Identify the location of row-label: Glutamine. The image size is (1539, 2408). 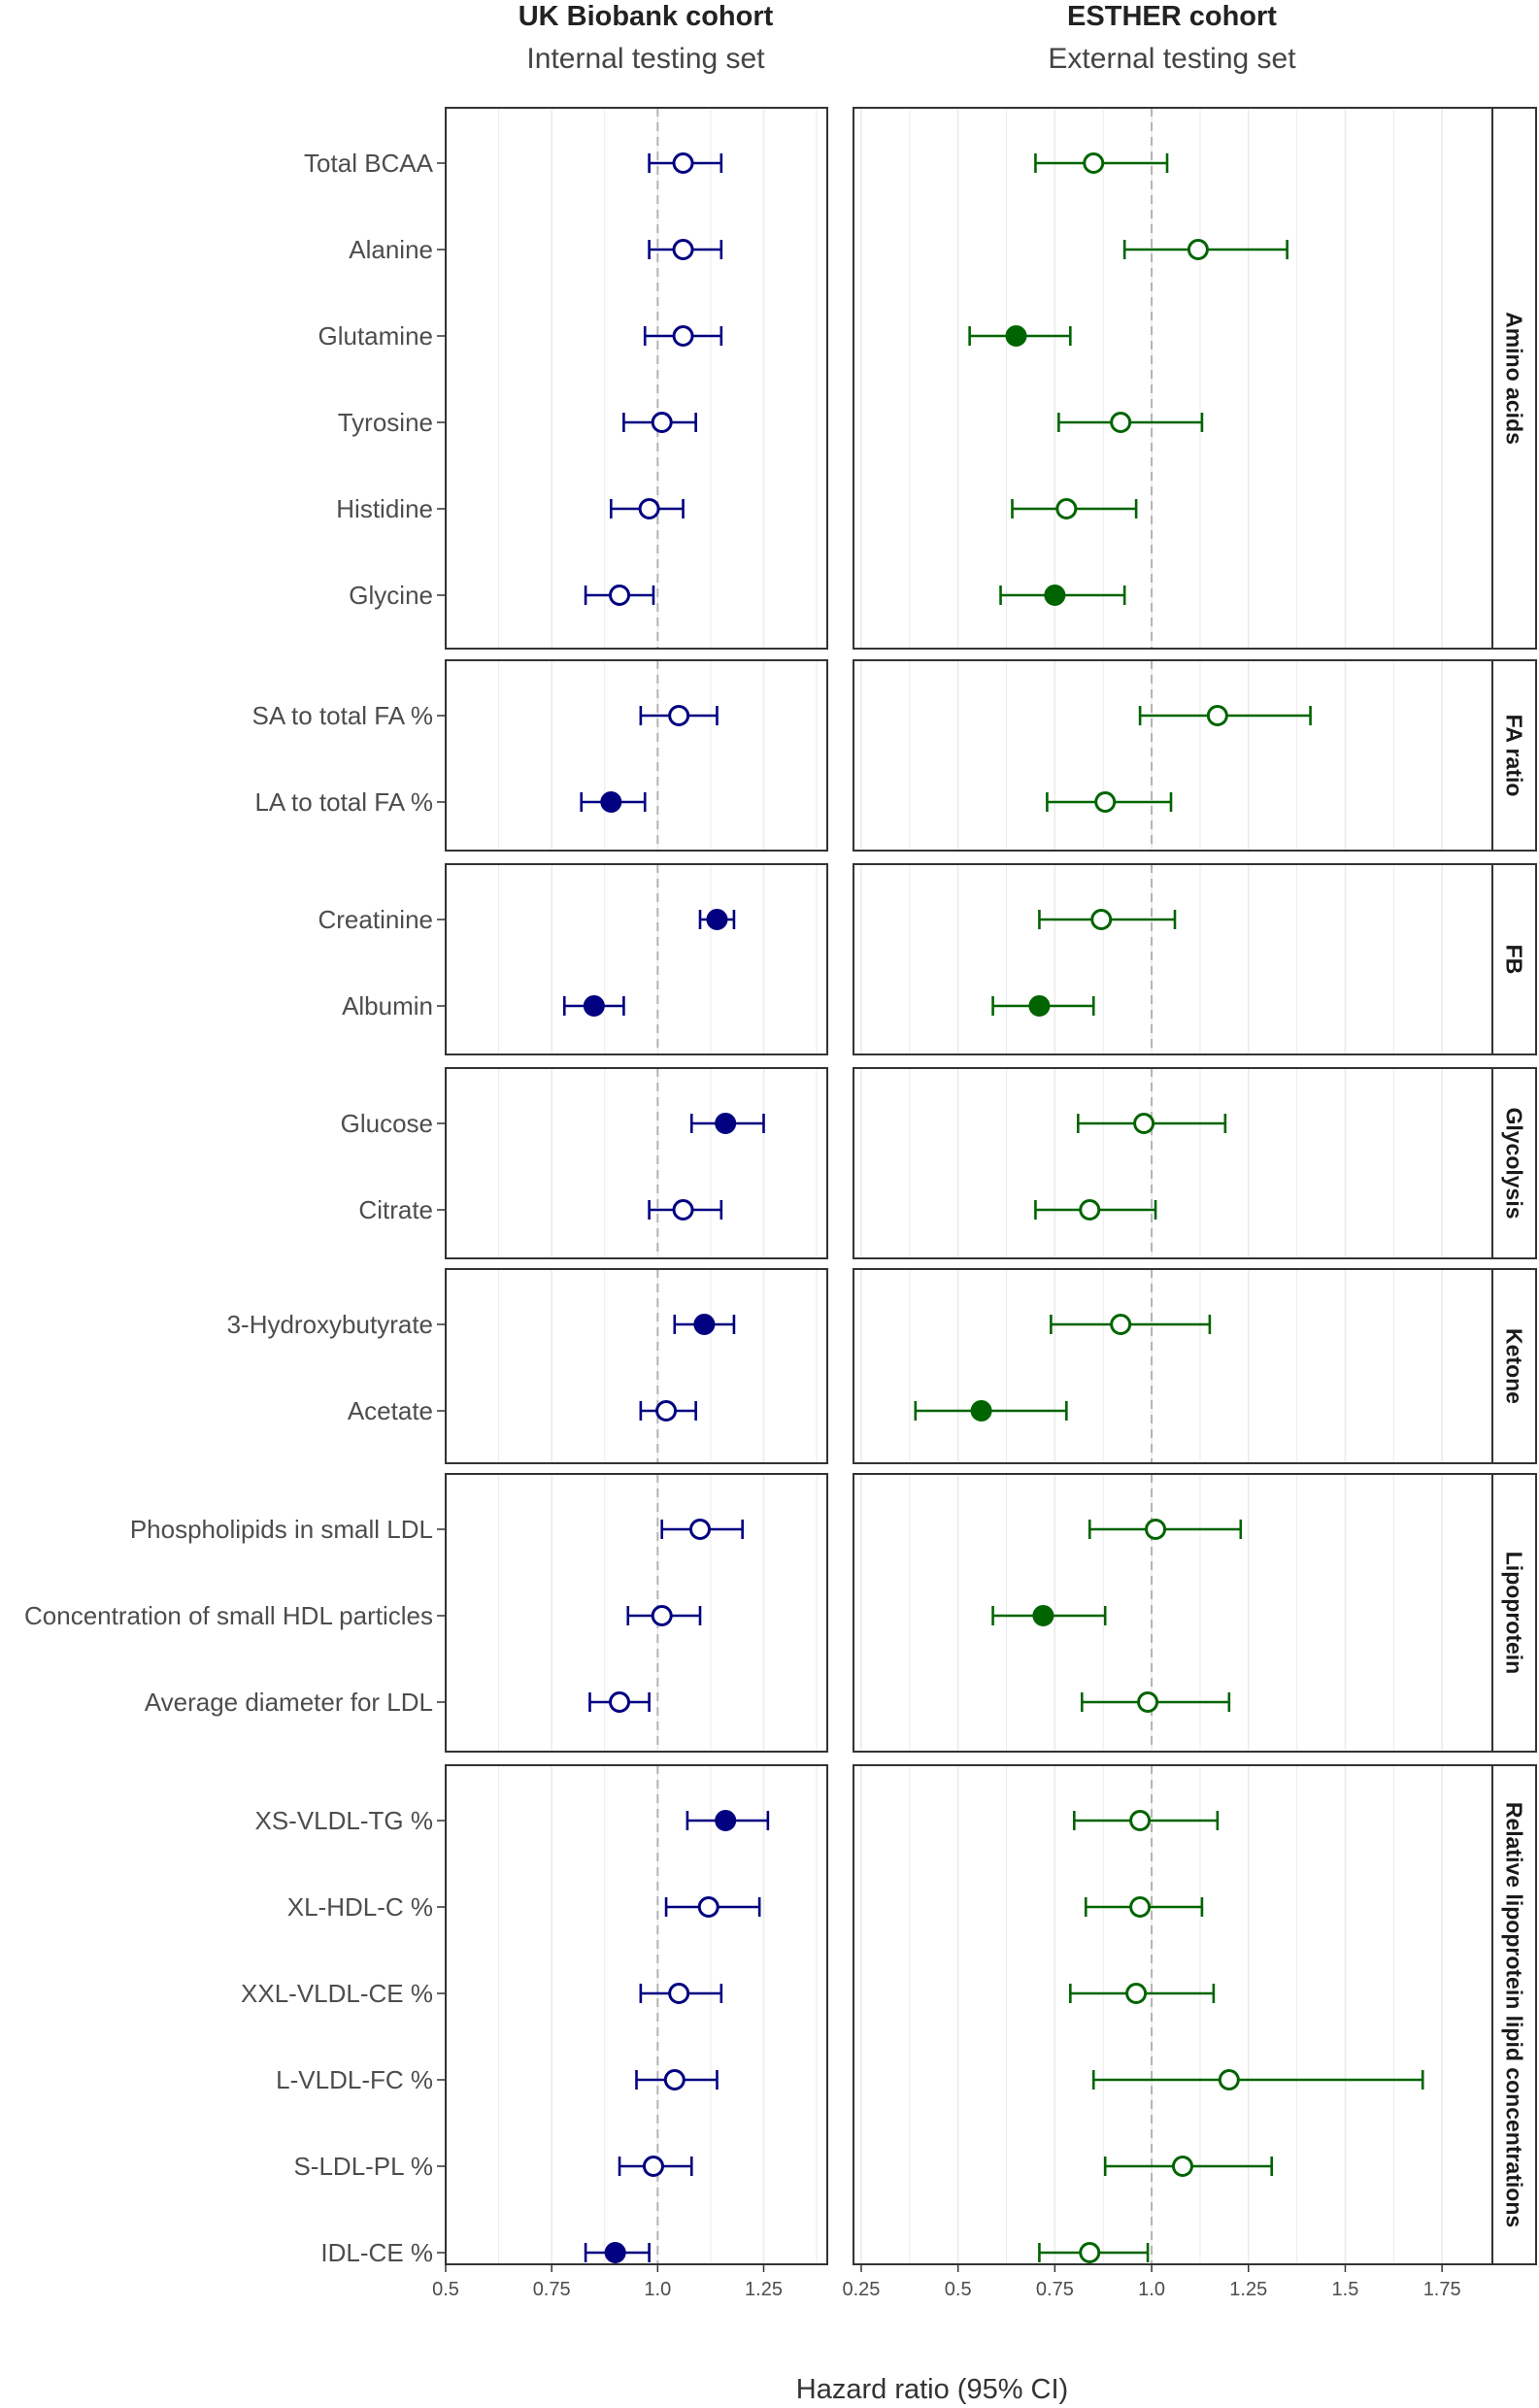
(376, 336).